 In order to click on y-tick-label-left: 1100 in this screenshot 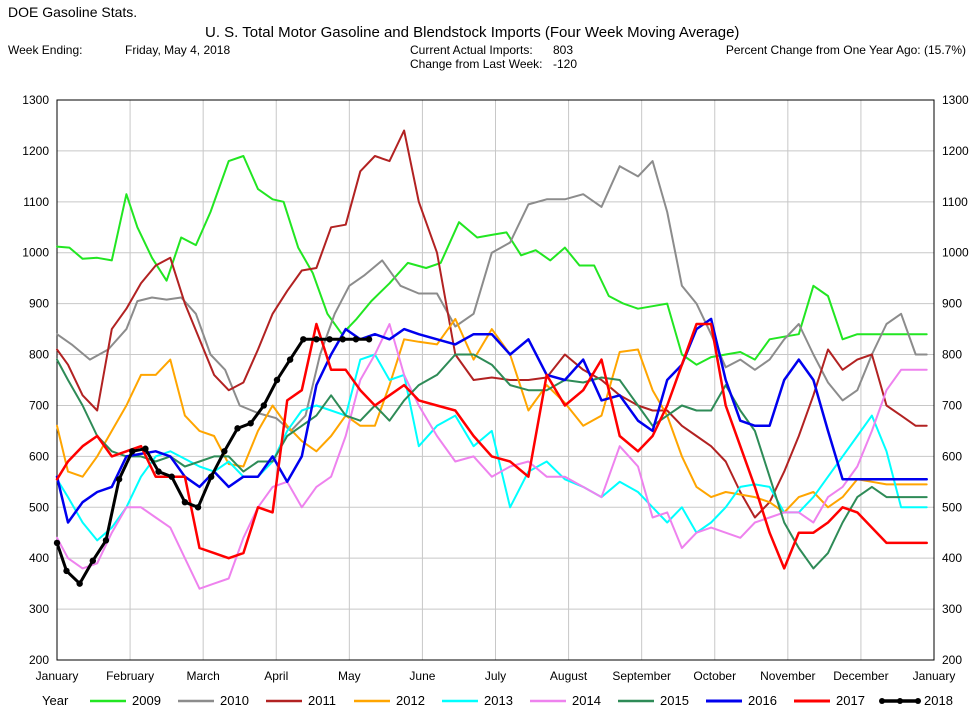, I will do `click(36, 202)`.